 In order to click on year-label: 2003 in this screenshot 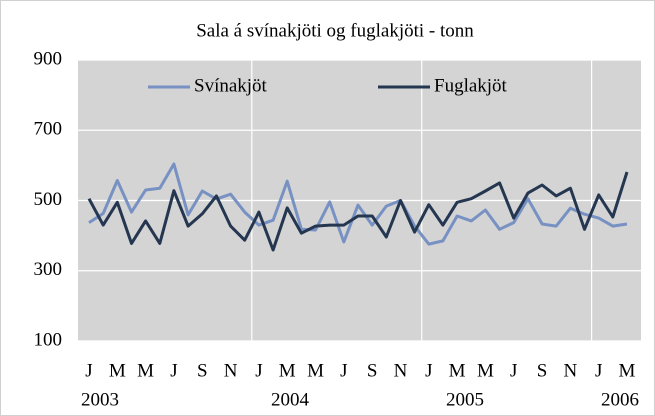, I will do `click(100, 399)`.